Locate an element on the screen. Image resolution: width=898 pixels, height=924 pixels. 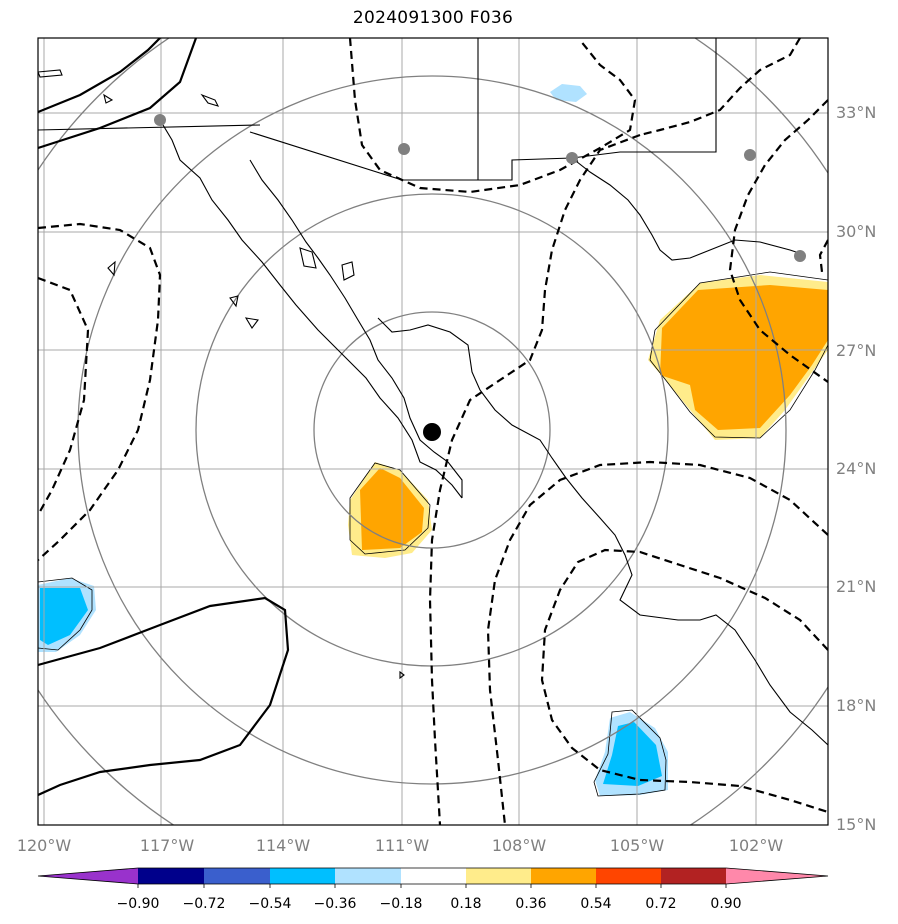
colorbar-label: −0.72 is located at coordinates (204, 904).